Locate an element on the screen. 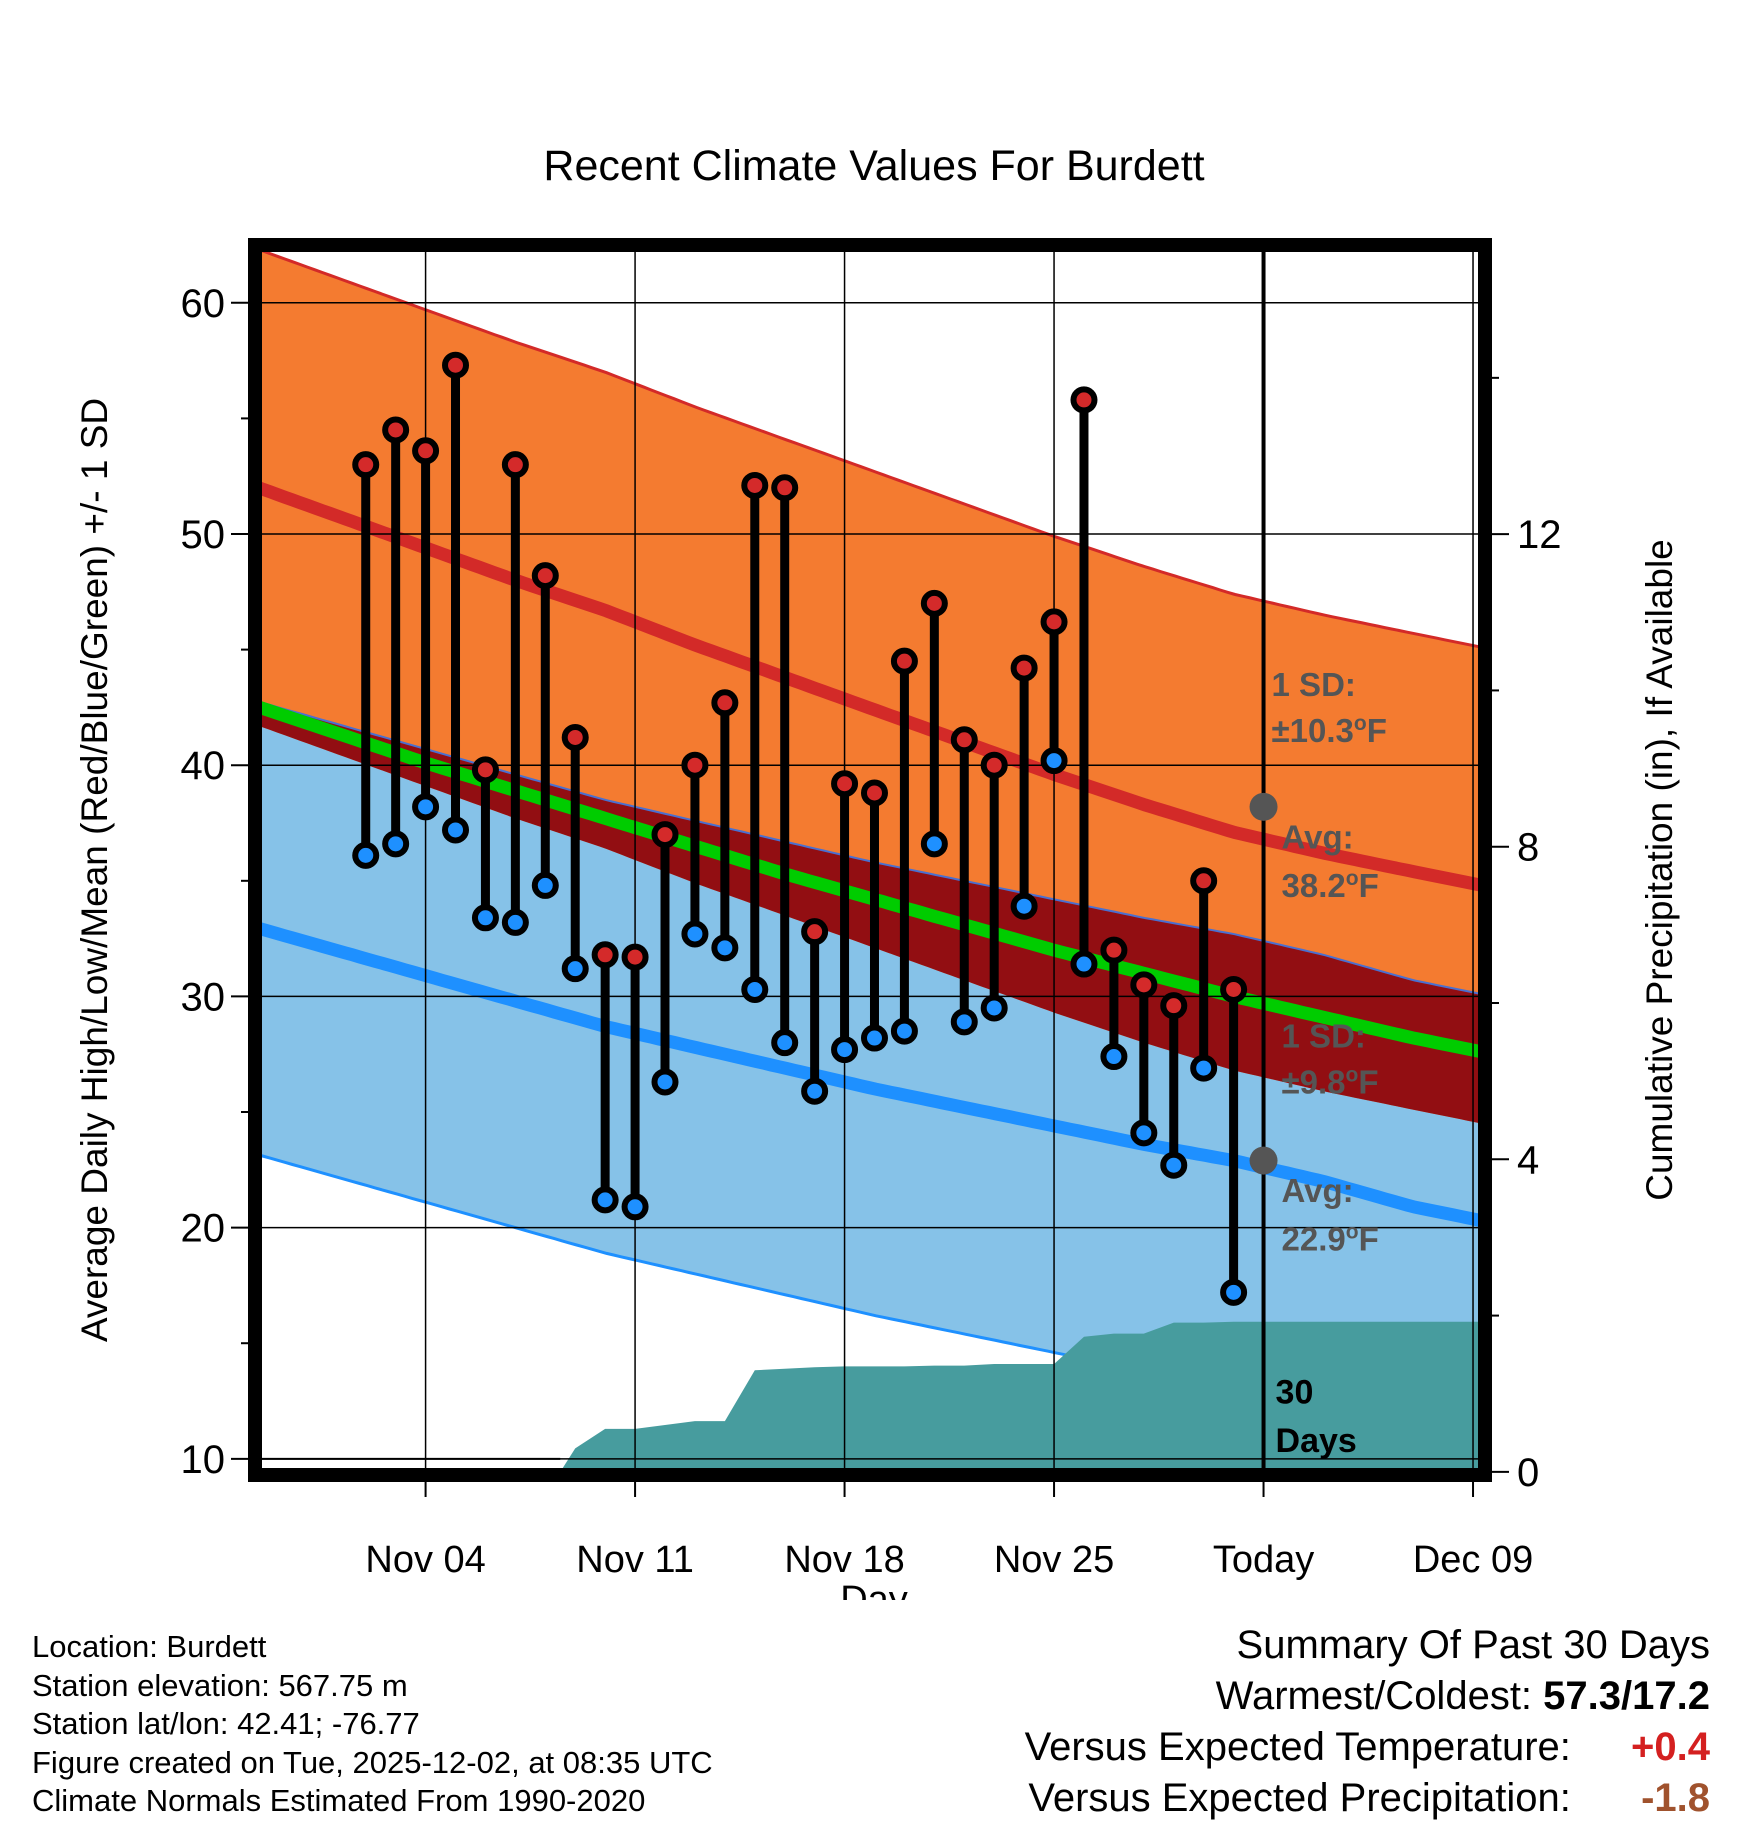  warm-cold-label: Warmest/Coldest: is located at coordinates (1374, 1696).